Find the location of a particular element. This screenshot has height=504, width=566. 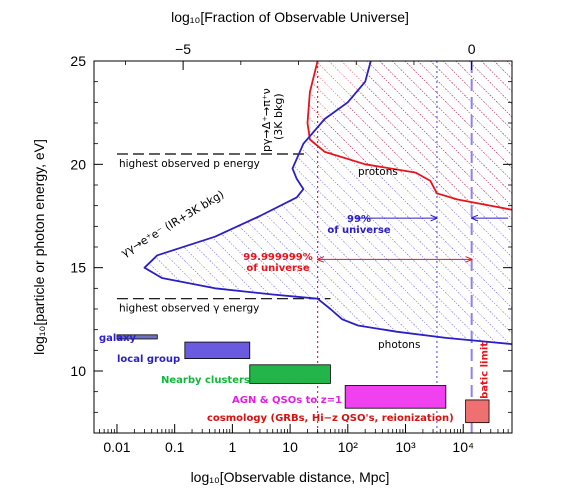

left-tick-label: 15 is located at coordinates (78, 268).